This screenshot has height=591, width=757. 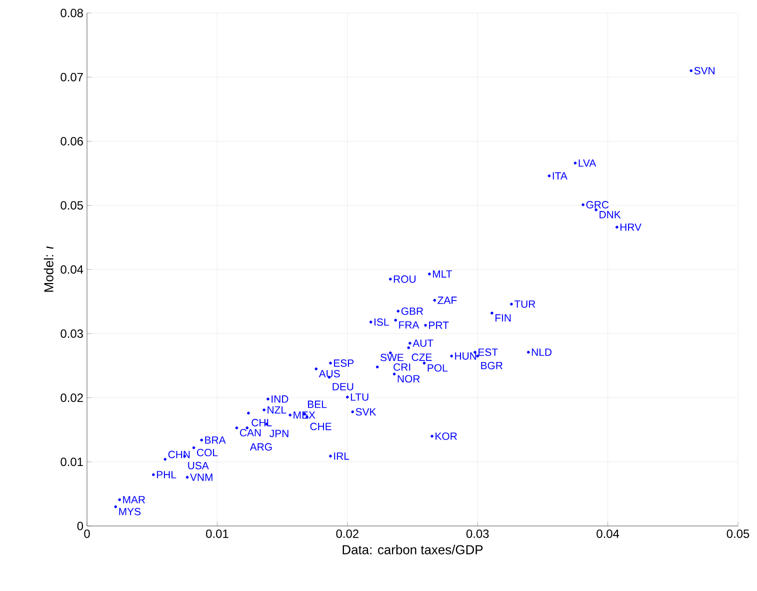 What do you see at coordinates (422, 357) in the screenshot?
I see `data-label: CZE` at bounding box center [422, 357].